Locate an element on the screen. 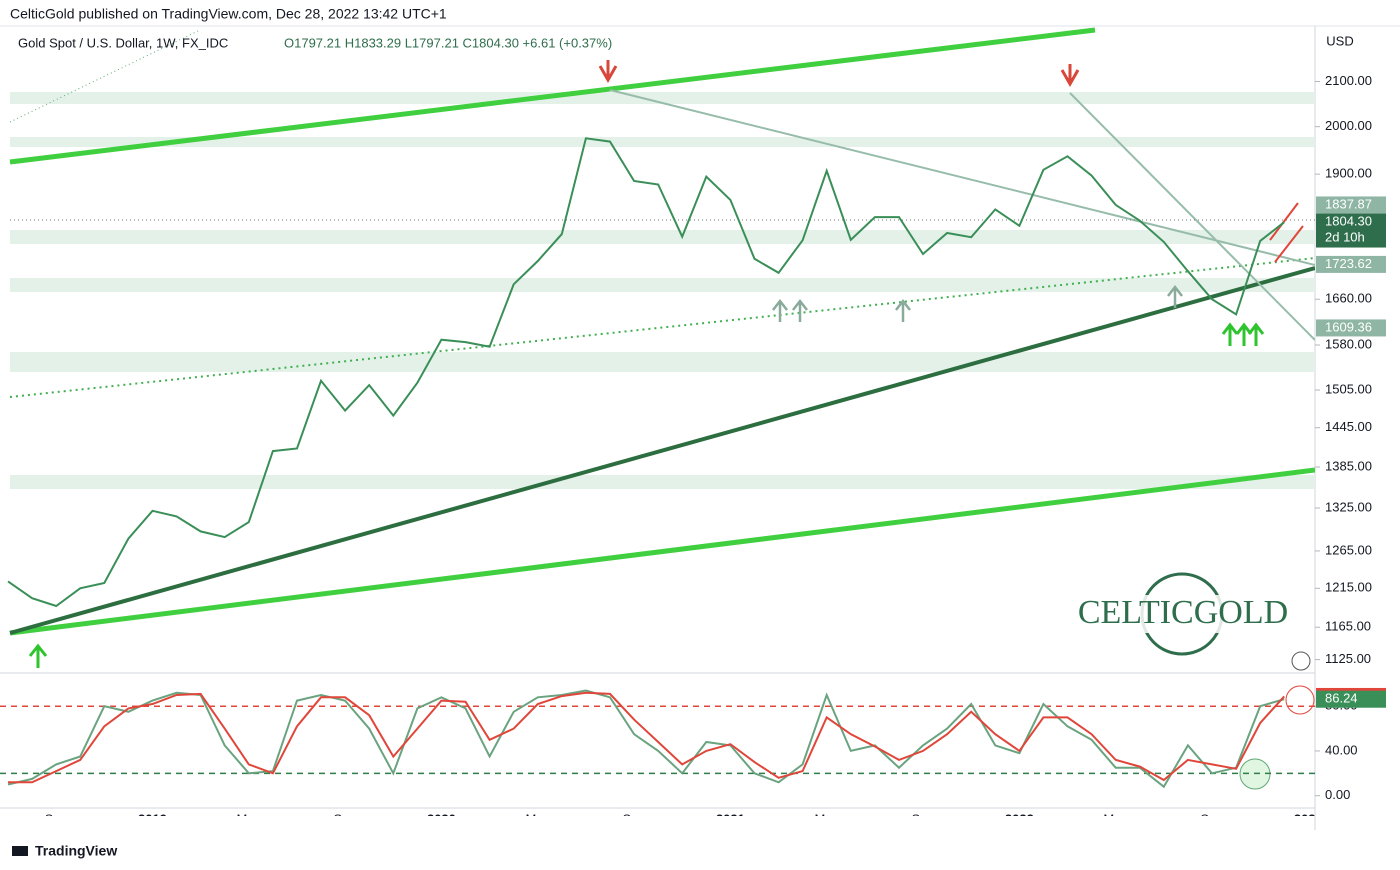 The image size is (1400, 870). countdown: 2d 10h is located at coordinates (1345, 236).